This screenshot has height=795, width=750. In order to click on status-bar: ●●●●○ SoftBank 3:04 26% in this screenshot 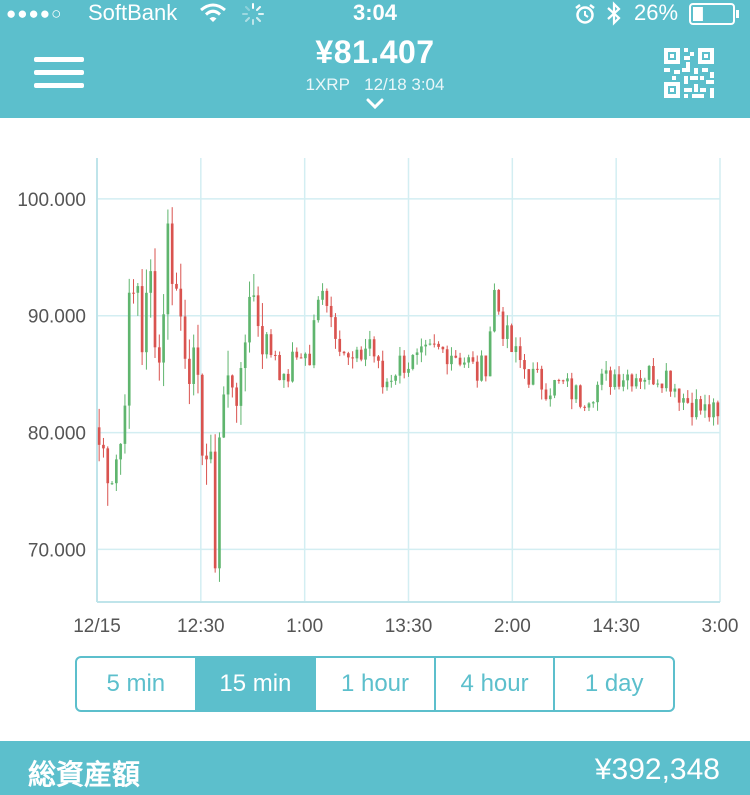, I will do `click(375, 14)`.